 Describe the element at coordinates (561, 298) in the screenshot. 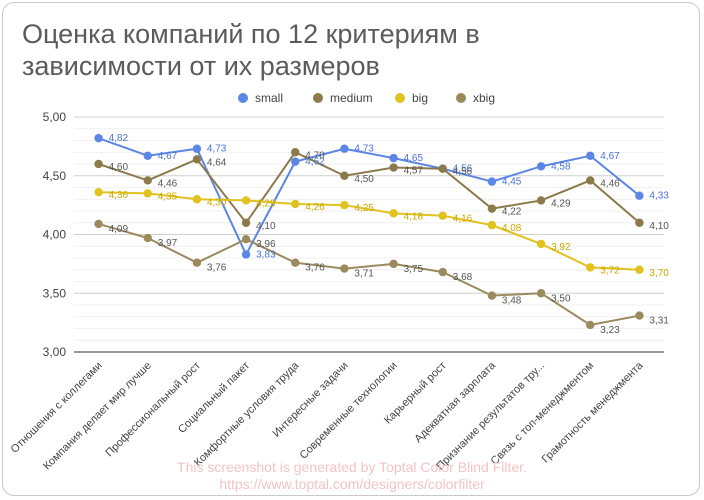

I see `data-label-xbig: 3,50` at that location.